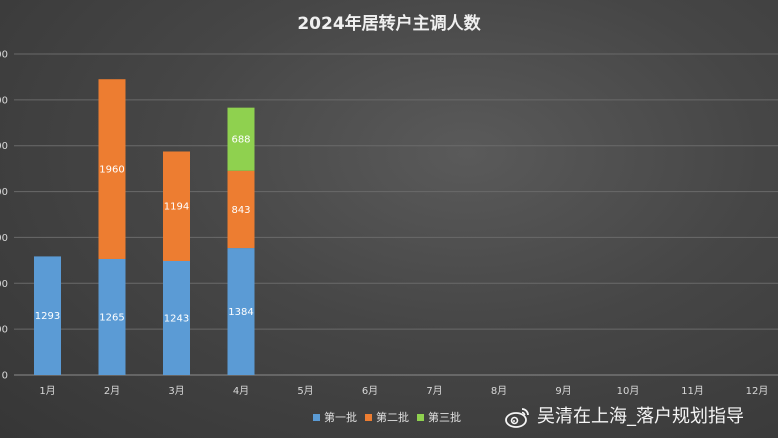 The width and height of the screenshot is (778, 438). I want to click on x-tick-label: 11月, so click(692, 391).